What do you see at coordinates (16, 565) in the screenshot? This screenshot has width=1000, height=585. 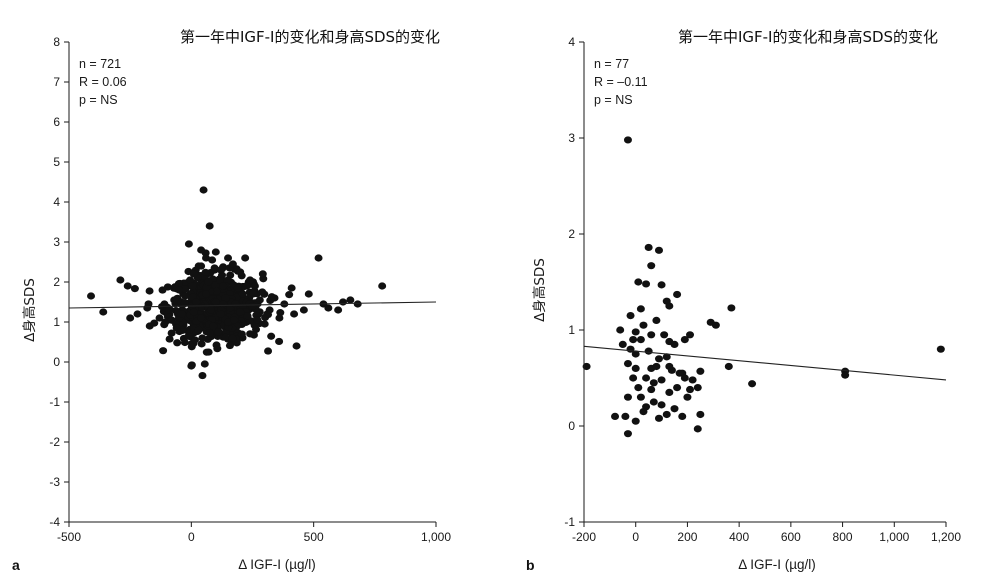 I see `panel-a-label: a` at bounding box center [16, 565].